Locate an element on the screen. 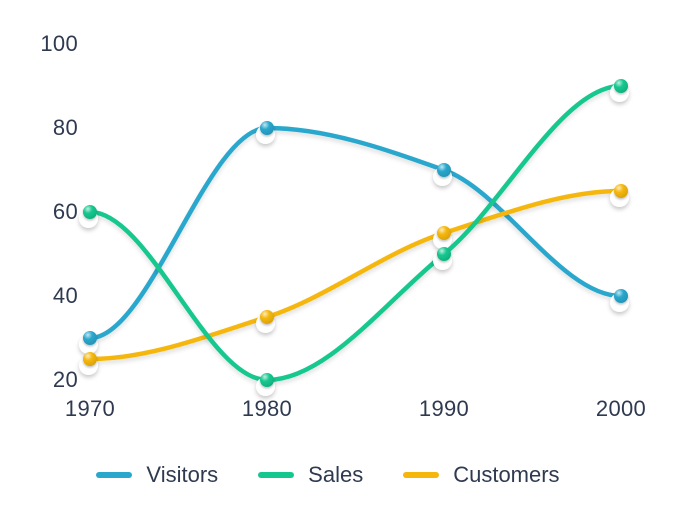 This screenshot has width=700, height=531. legend-label: Sales is located at coordinates (336, 474).